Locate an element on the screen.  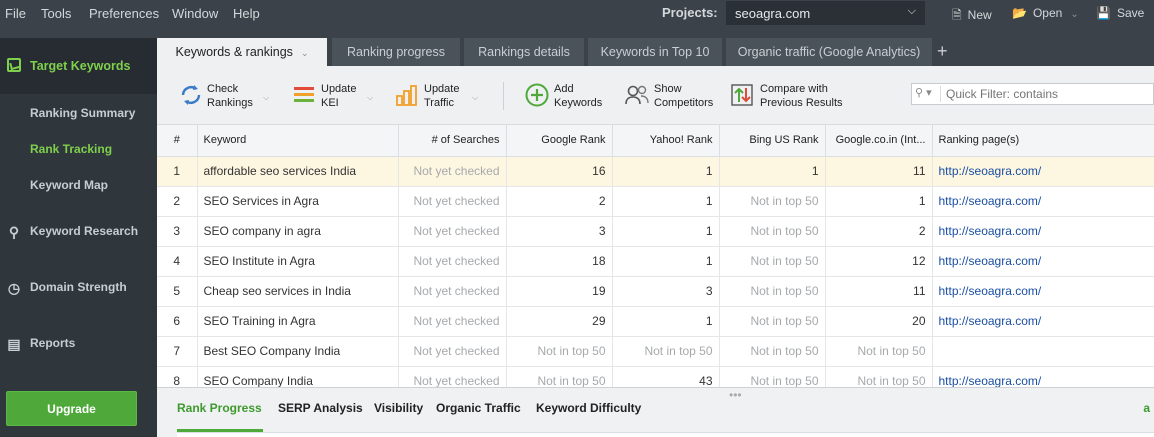
update-kei-button: Update KEI ⌵ is located at coordinates (337, 97).